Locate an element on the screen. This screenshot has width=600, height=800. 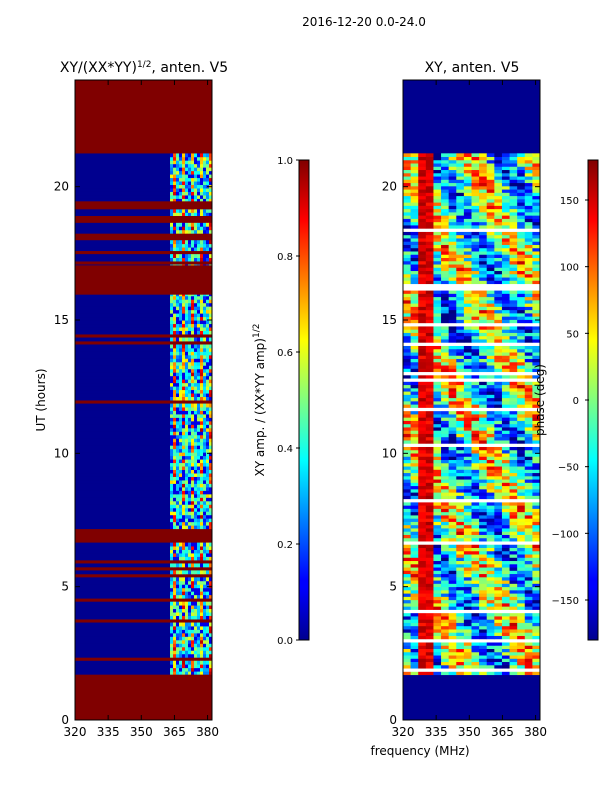
phase-x-tick-label: 380 is located at coordinates (535, 732).